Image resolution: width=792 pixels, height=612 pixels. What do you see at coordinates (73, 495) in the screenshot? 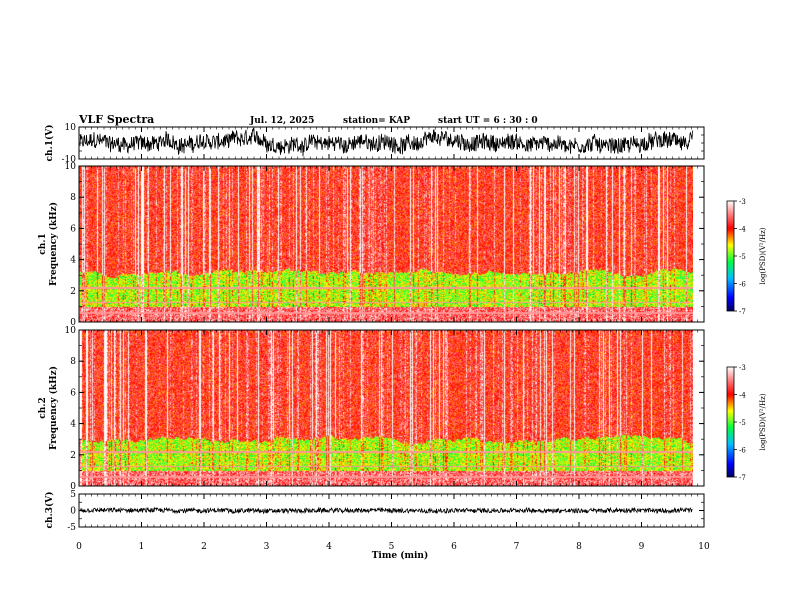
I see `y-tick-label: 5` at bounding box center [73, 495].